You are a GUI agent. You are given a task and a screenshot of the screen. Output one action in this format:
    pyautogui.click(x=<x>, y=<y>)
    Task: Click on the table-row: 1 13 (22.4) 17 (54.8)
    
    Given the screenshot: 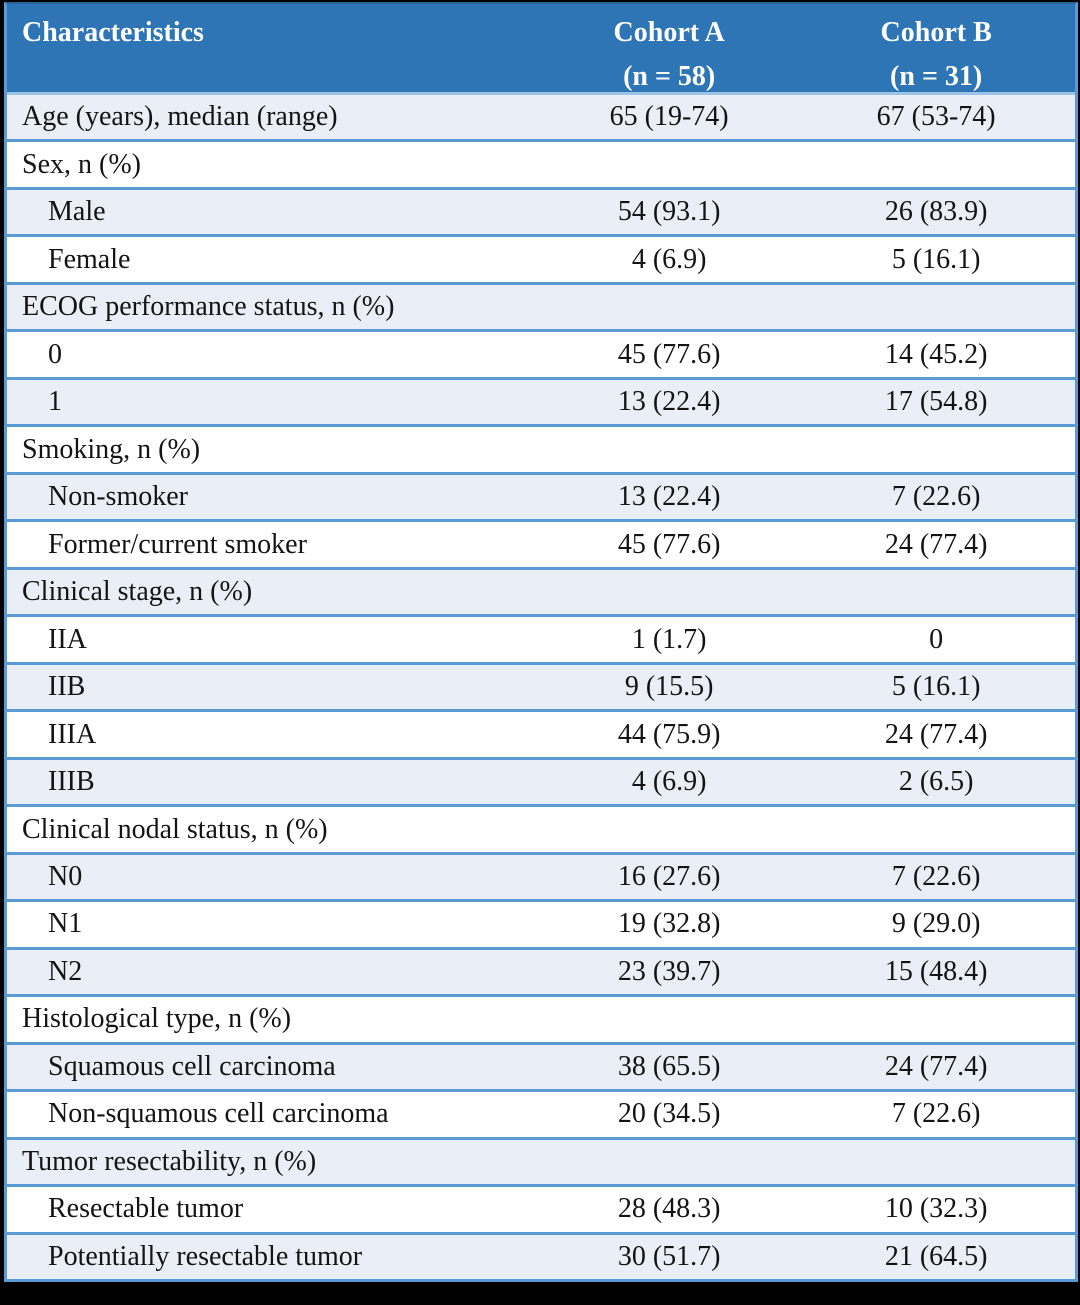 What is the action you would take?
    pyautogui.click(x=541, y=400)
    